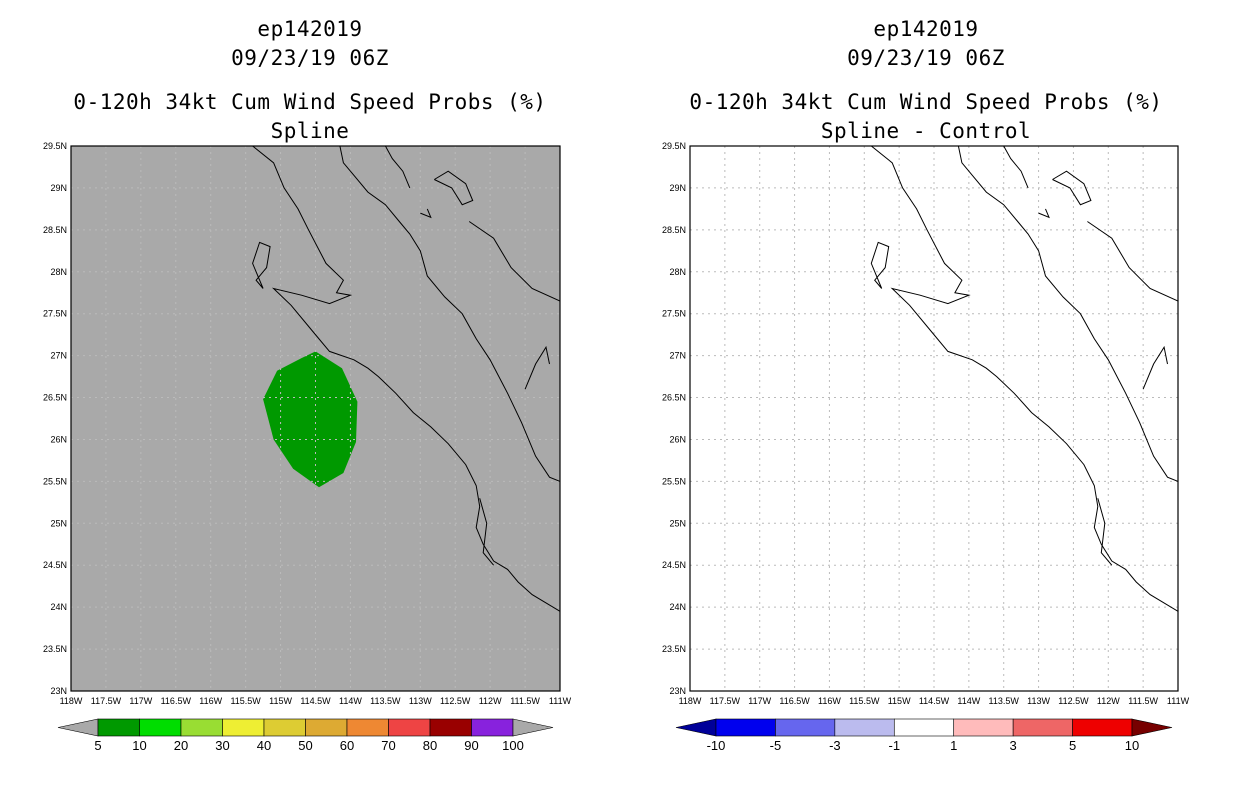 The image size is (1236, 800). What do you see at coordinates (310, 58) in the screenshot?
I see `left-title-datetime: 09/23/19 06Z` at bounding box center [310, 58].